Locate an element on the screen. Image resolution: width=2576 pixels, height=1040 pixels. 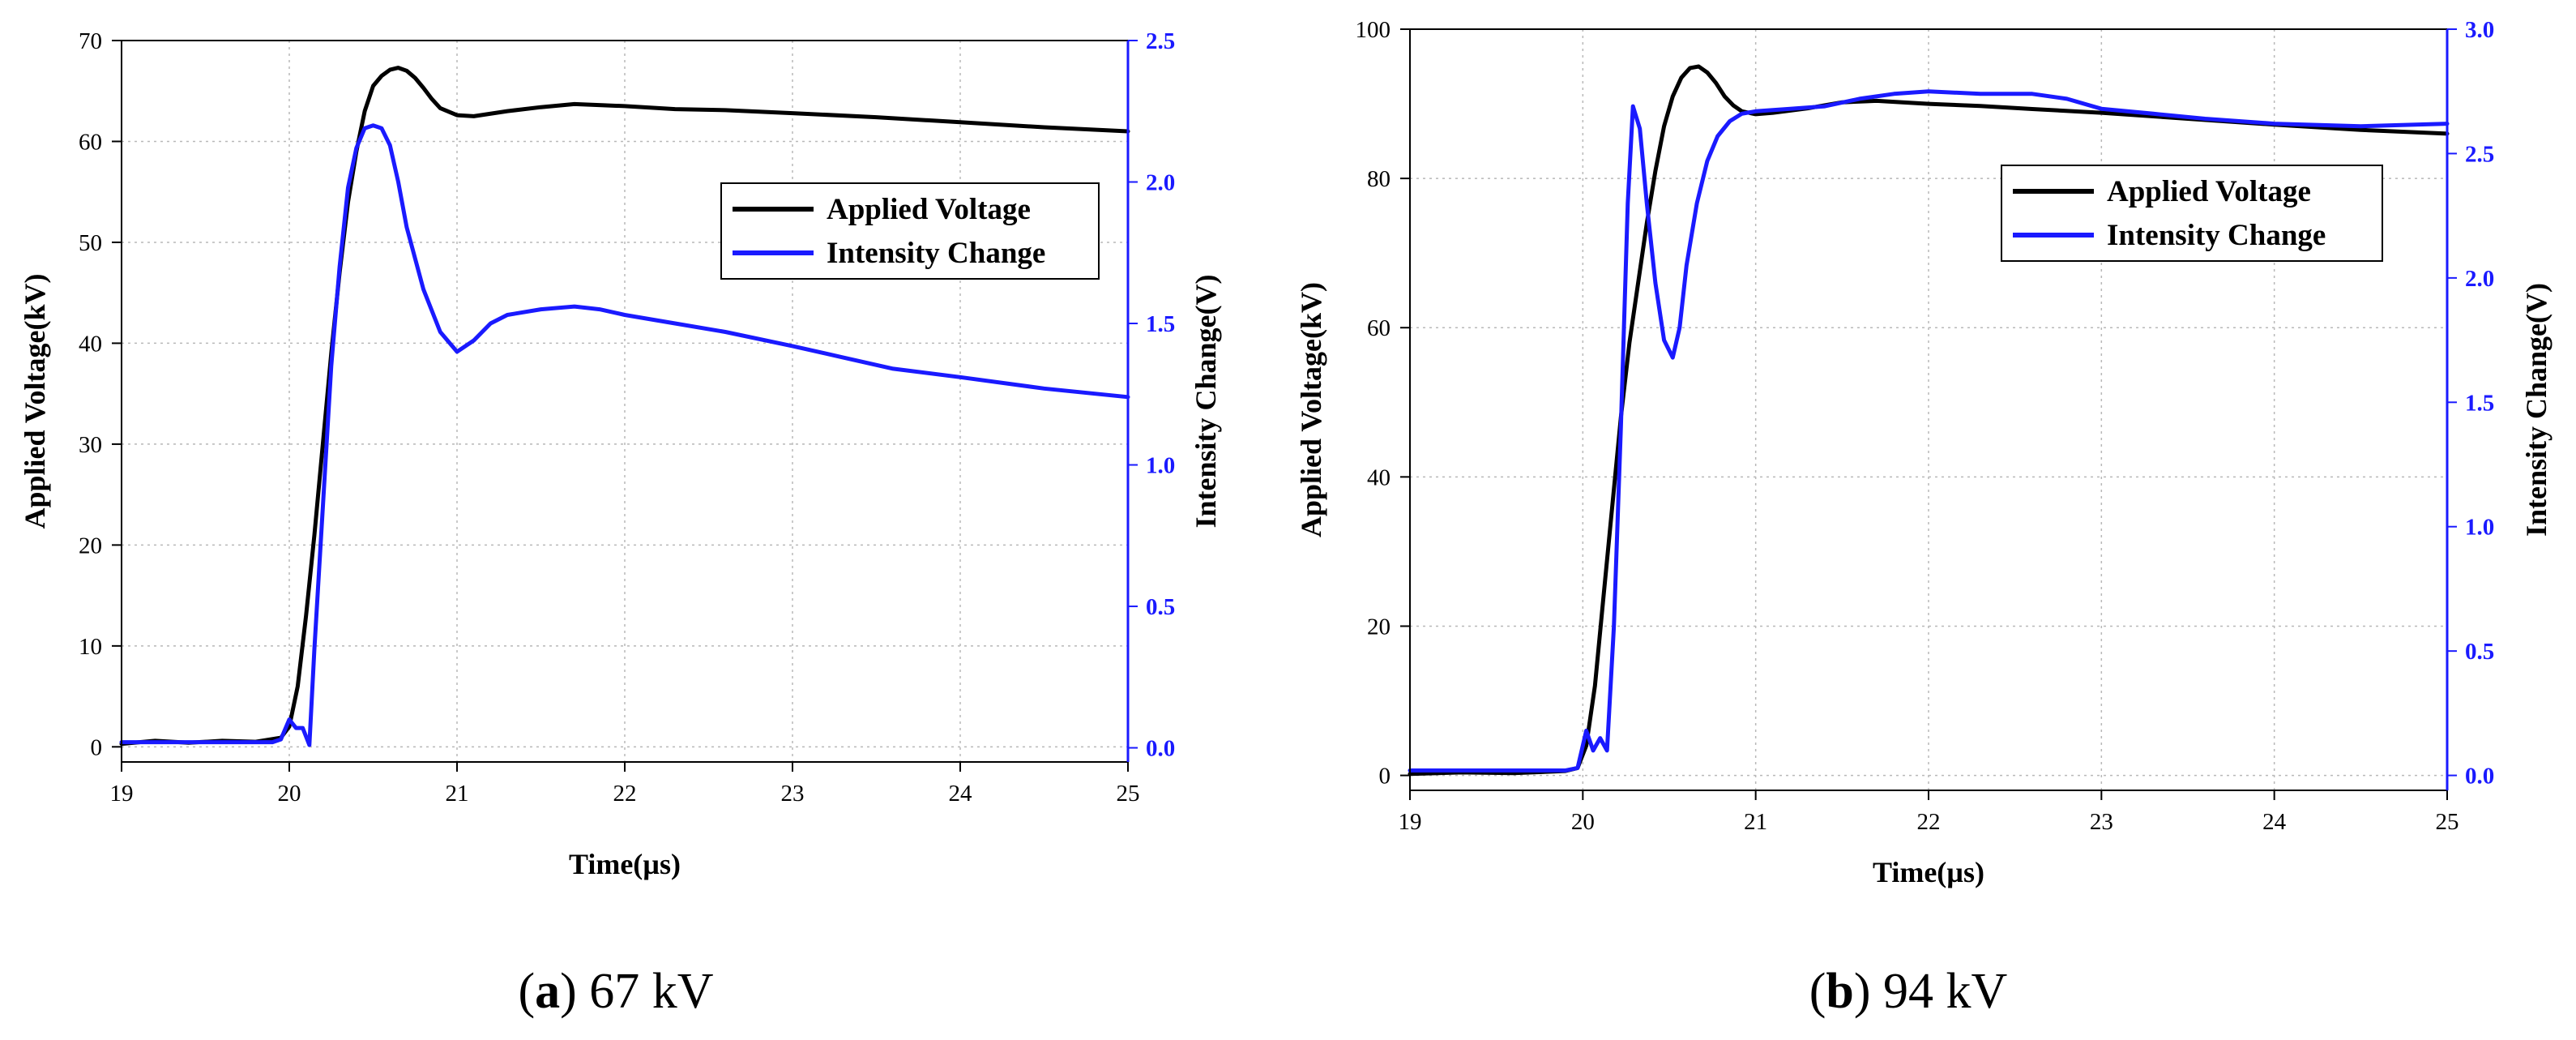
caption-letter: a is located at coordinates (547, 992).